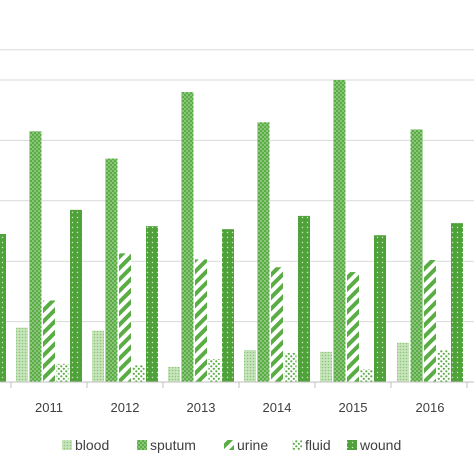  Describe the element at coordinates (326, 366) in the screenshot. I see `bar-blood-2015` at that location.